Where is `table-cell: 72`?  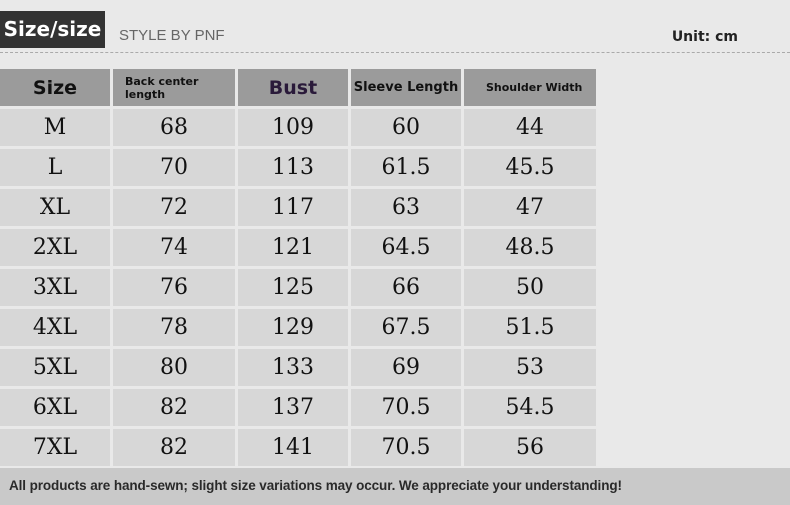 table-cell: 72 is located at coordinates (174, 207).